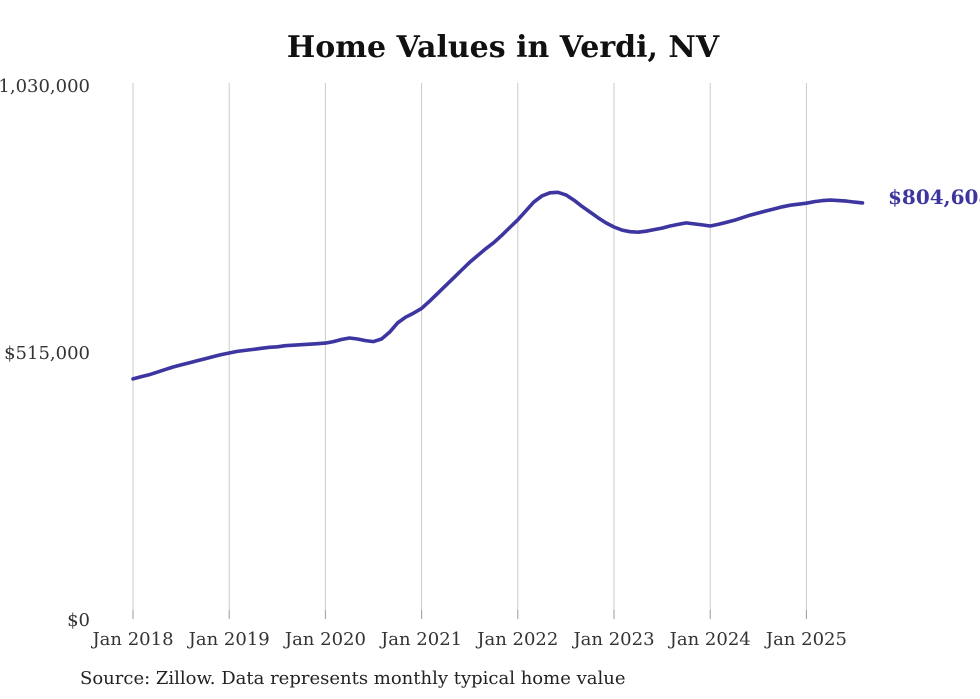 The image size is (980, 699). What do you see at coordinates (612, 639) in the screenshot?
I see `x-axis-label: Jan 2023` at bounding box center [612, 639].